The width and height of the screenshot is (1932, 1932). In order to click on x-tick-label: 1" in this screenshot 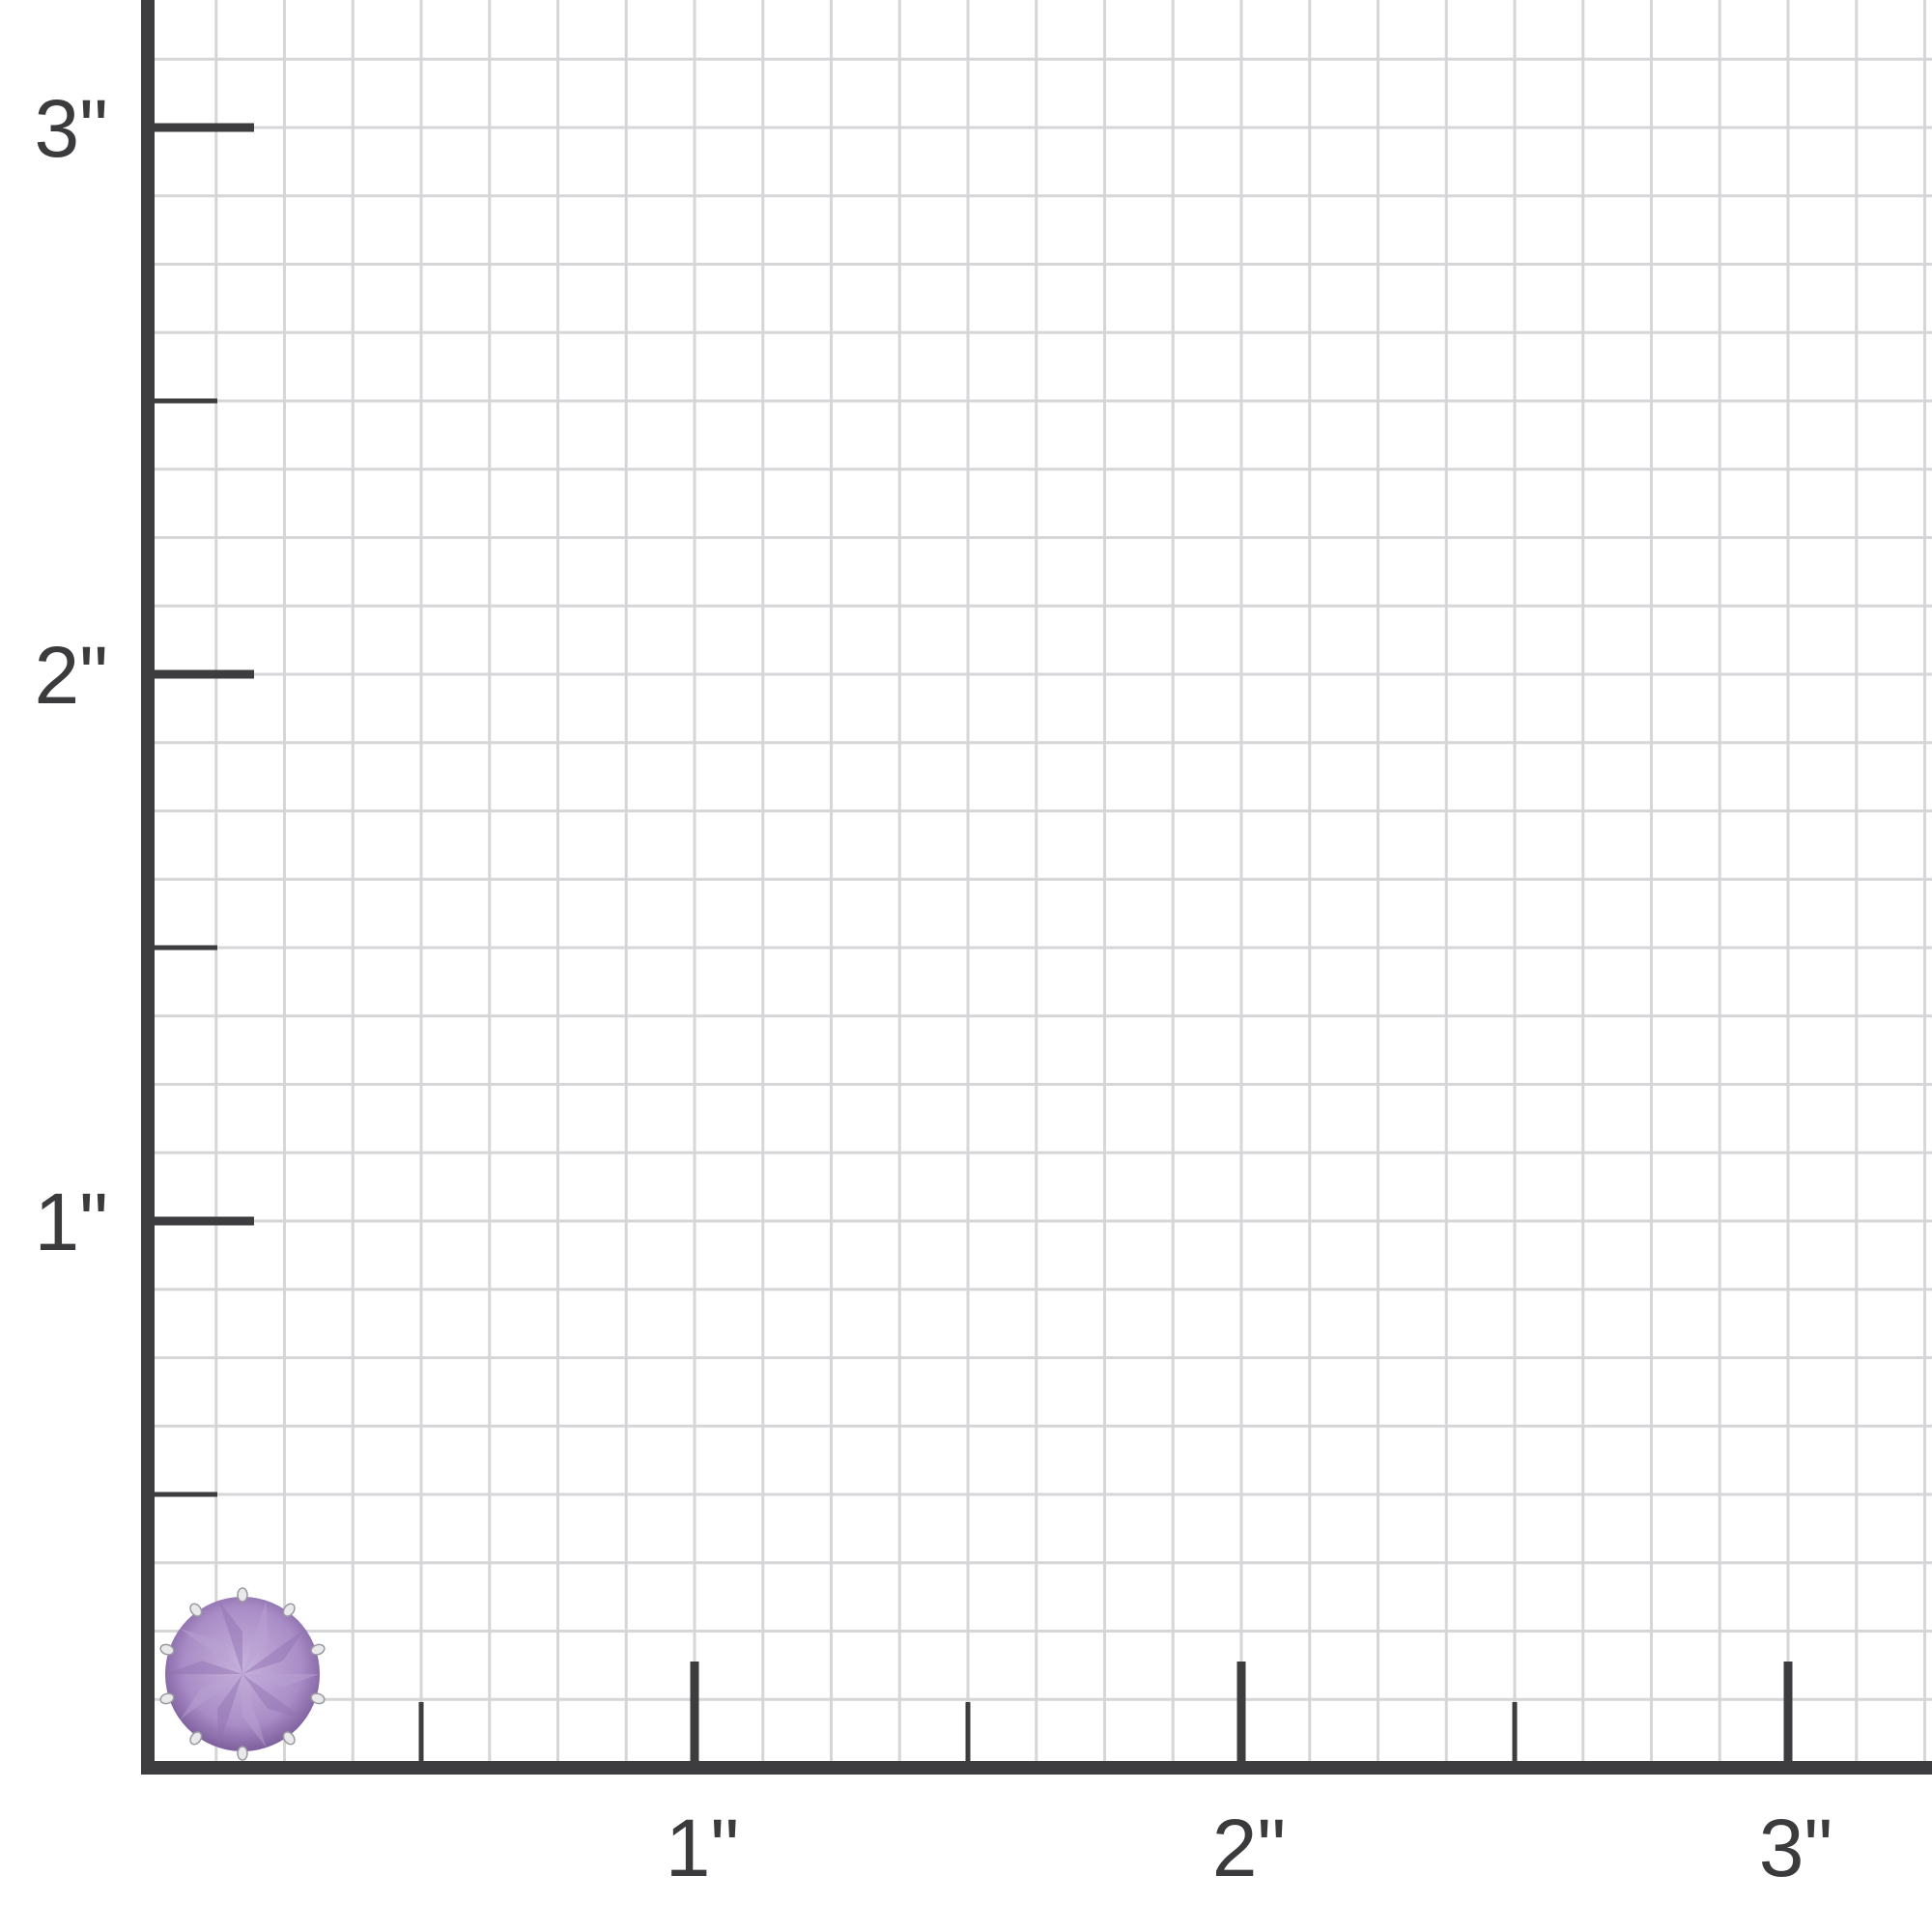, I will do `click(703, 1848)`.